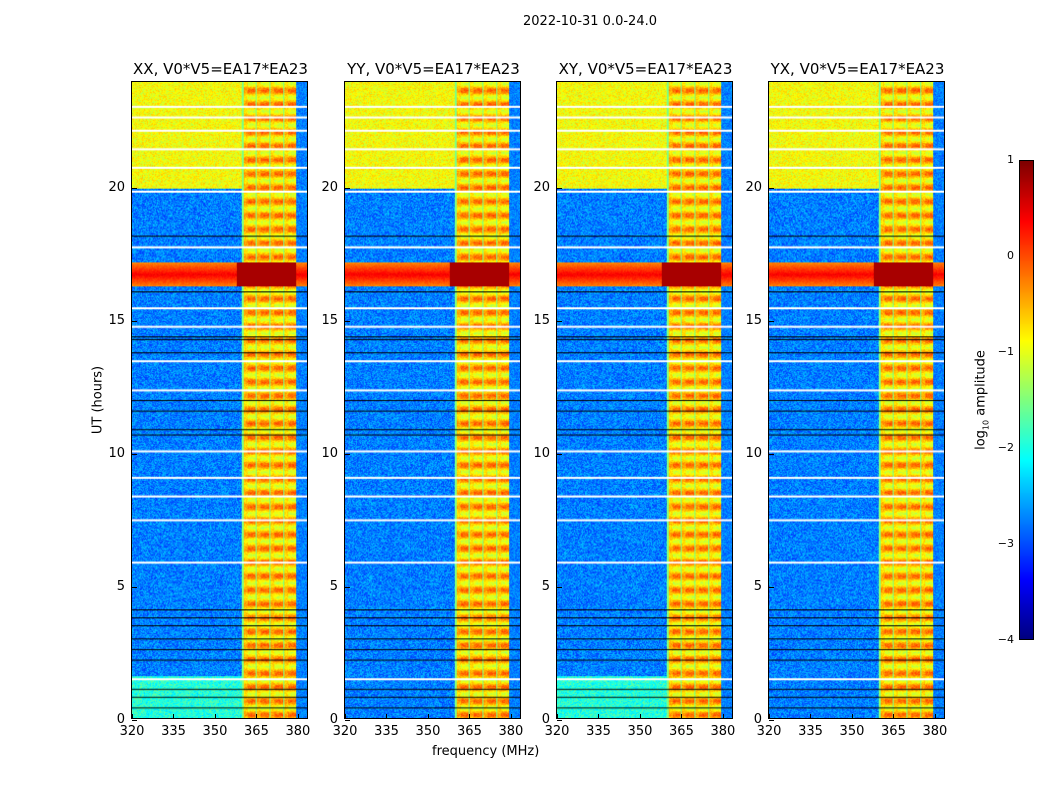  I want to click on colorbar-tick-label: −2, so click(1005, 447).